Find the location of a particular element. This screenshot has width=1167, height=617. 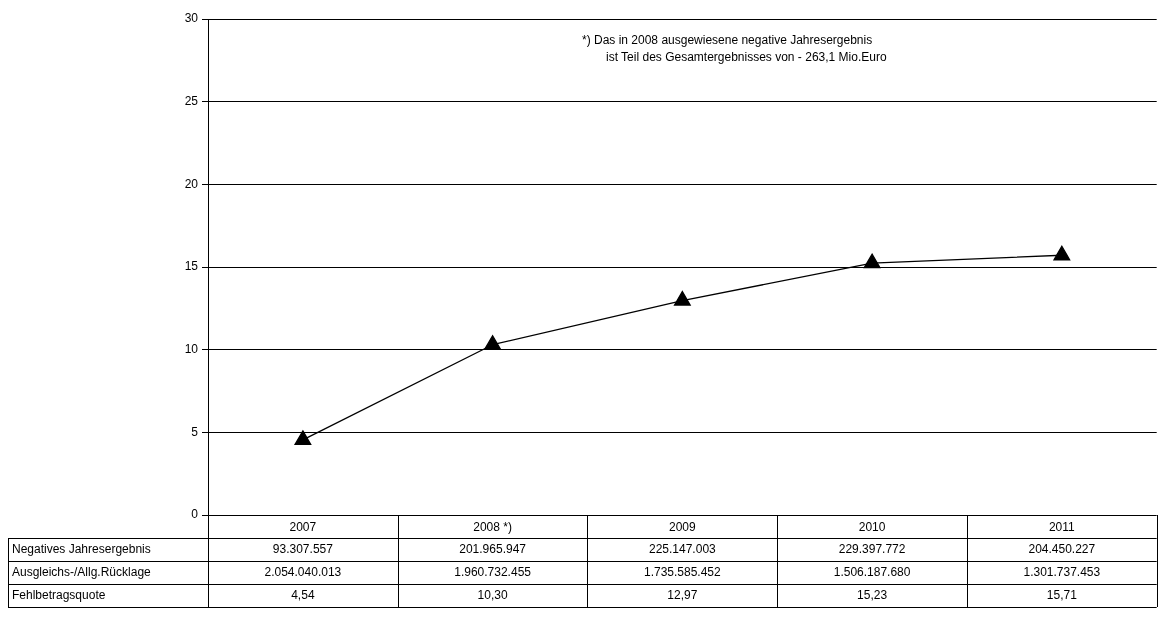

y-tick-label: 25 is located at coordinates (191, 100).